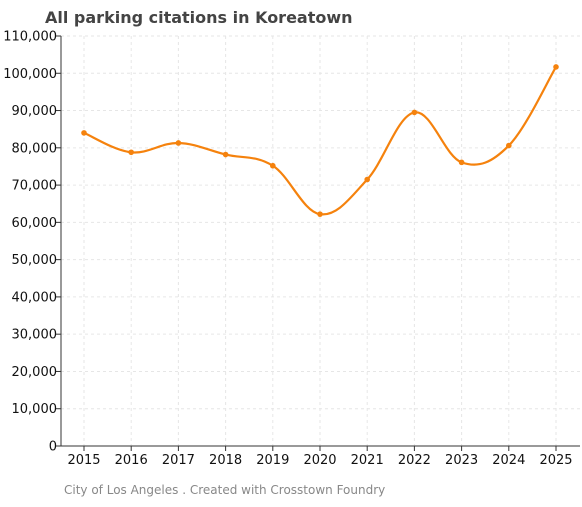 The height and width of the screenshot is (507, 582). I want to click on y-tick-label: 50,000, so click(35, 260).